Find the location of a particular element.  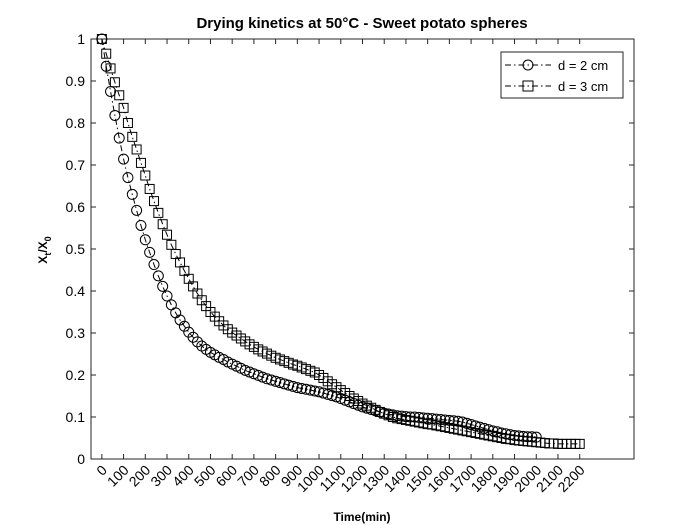

legend-marker-circle is located at coordinates (528, 65).